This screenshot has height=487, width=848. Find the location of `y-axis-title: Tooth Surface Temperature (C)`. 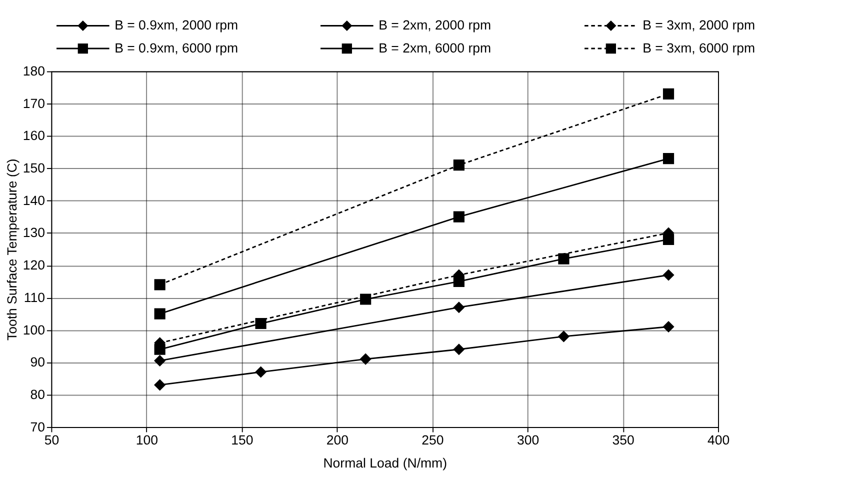

y-axis-title: Tooth Surface Temperature (C) is located at coordinates (12, 249).